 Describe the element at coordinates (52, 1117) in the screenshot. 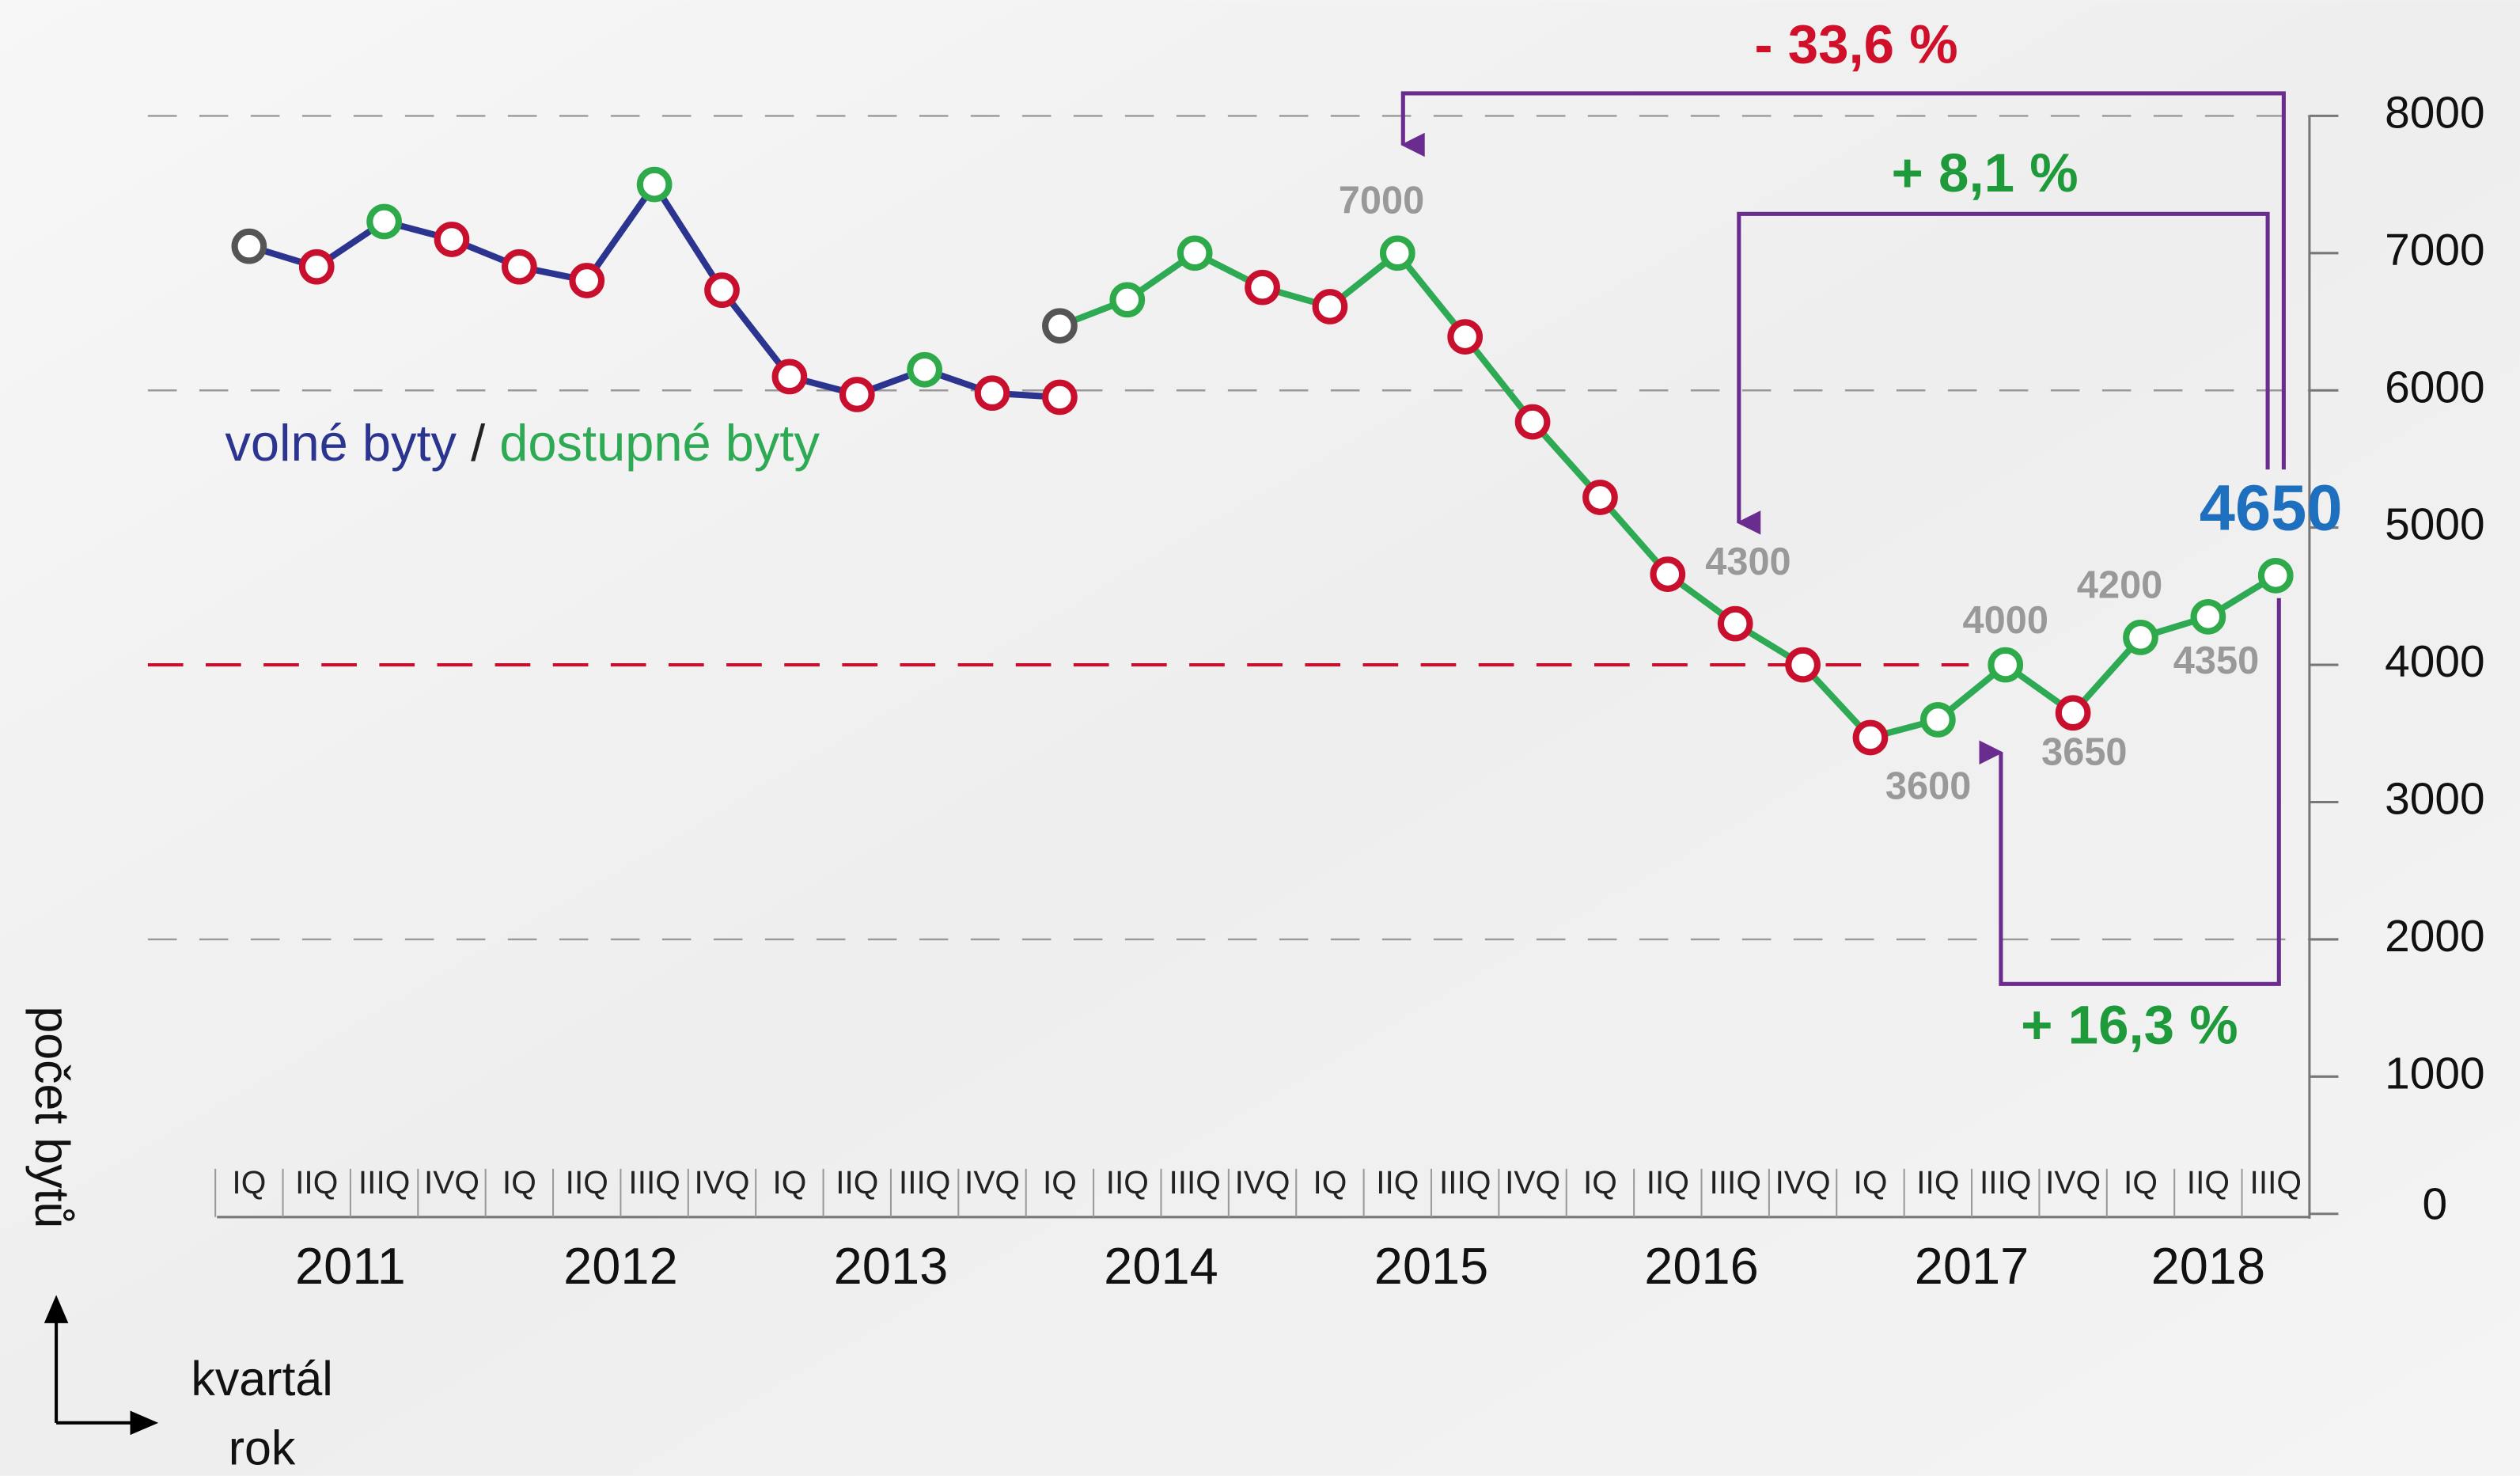

I see `y-axis-label: počet bytů` at that location.